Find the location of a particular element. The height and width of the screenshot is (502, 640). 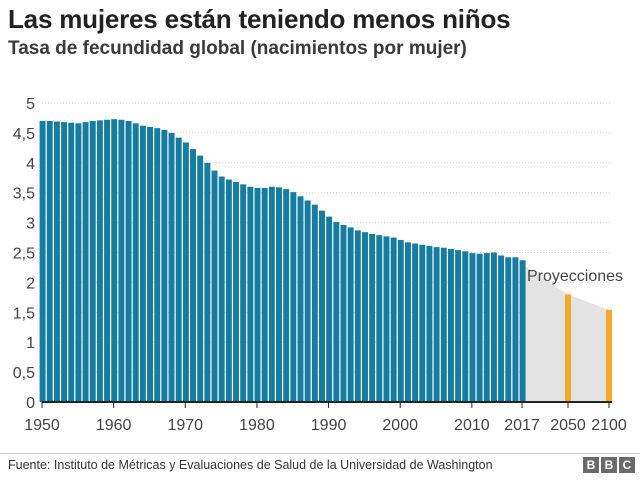

x-tick-label: 2050 is located at coordinates (568, 425).